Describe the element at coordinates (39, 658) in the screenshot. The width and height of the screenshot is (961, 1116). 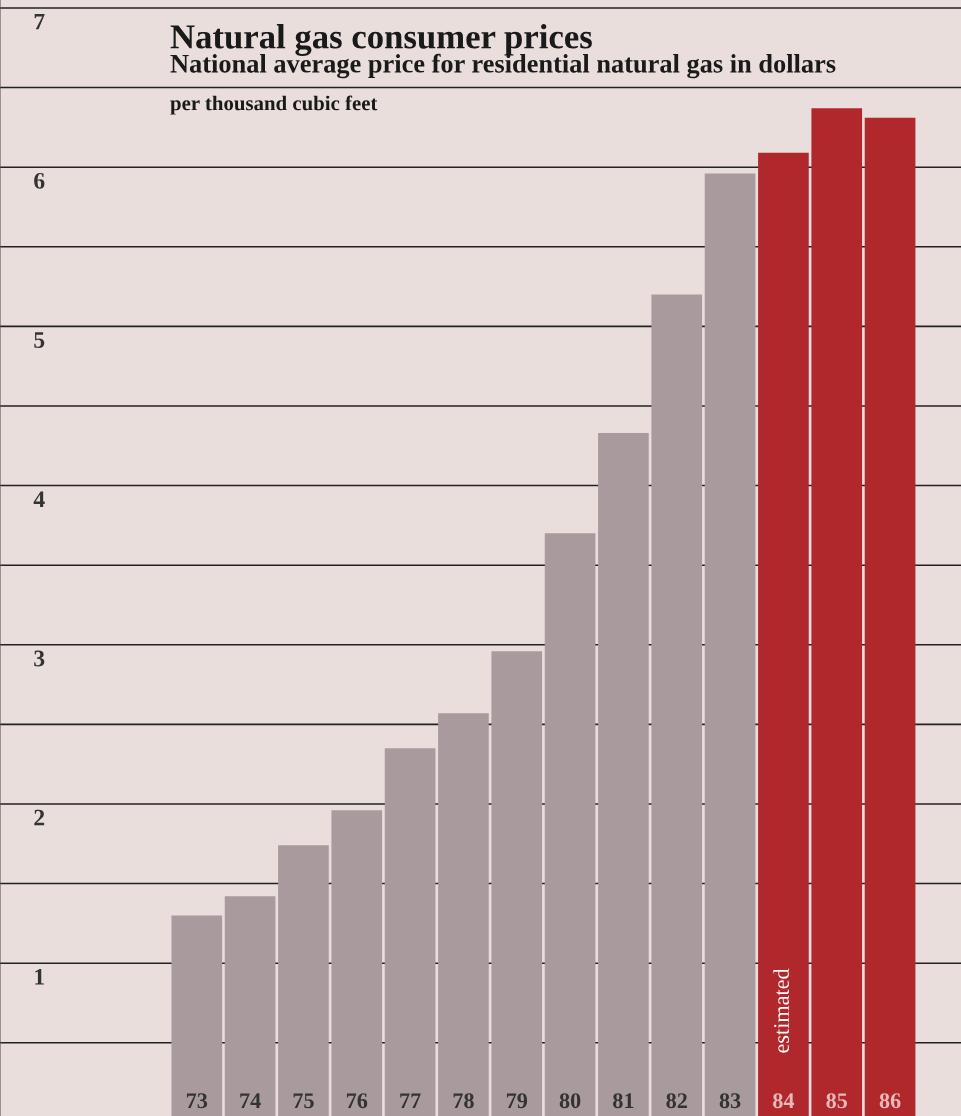
I see `y-tick-label: 3` at that location.